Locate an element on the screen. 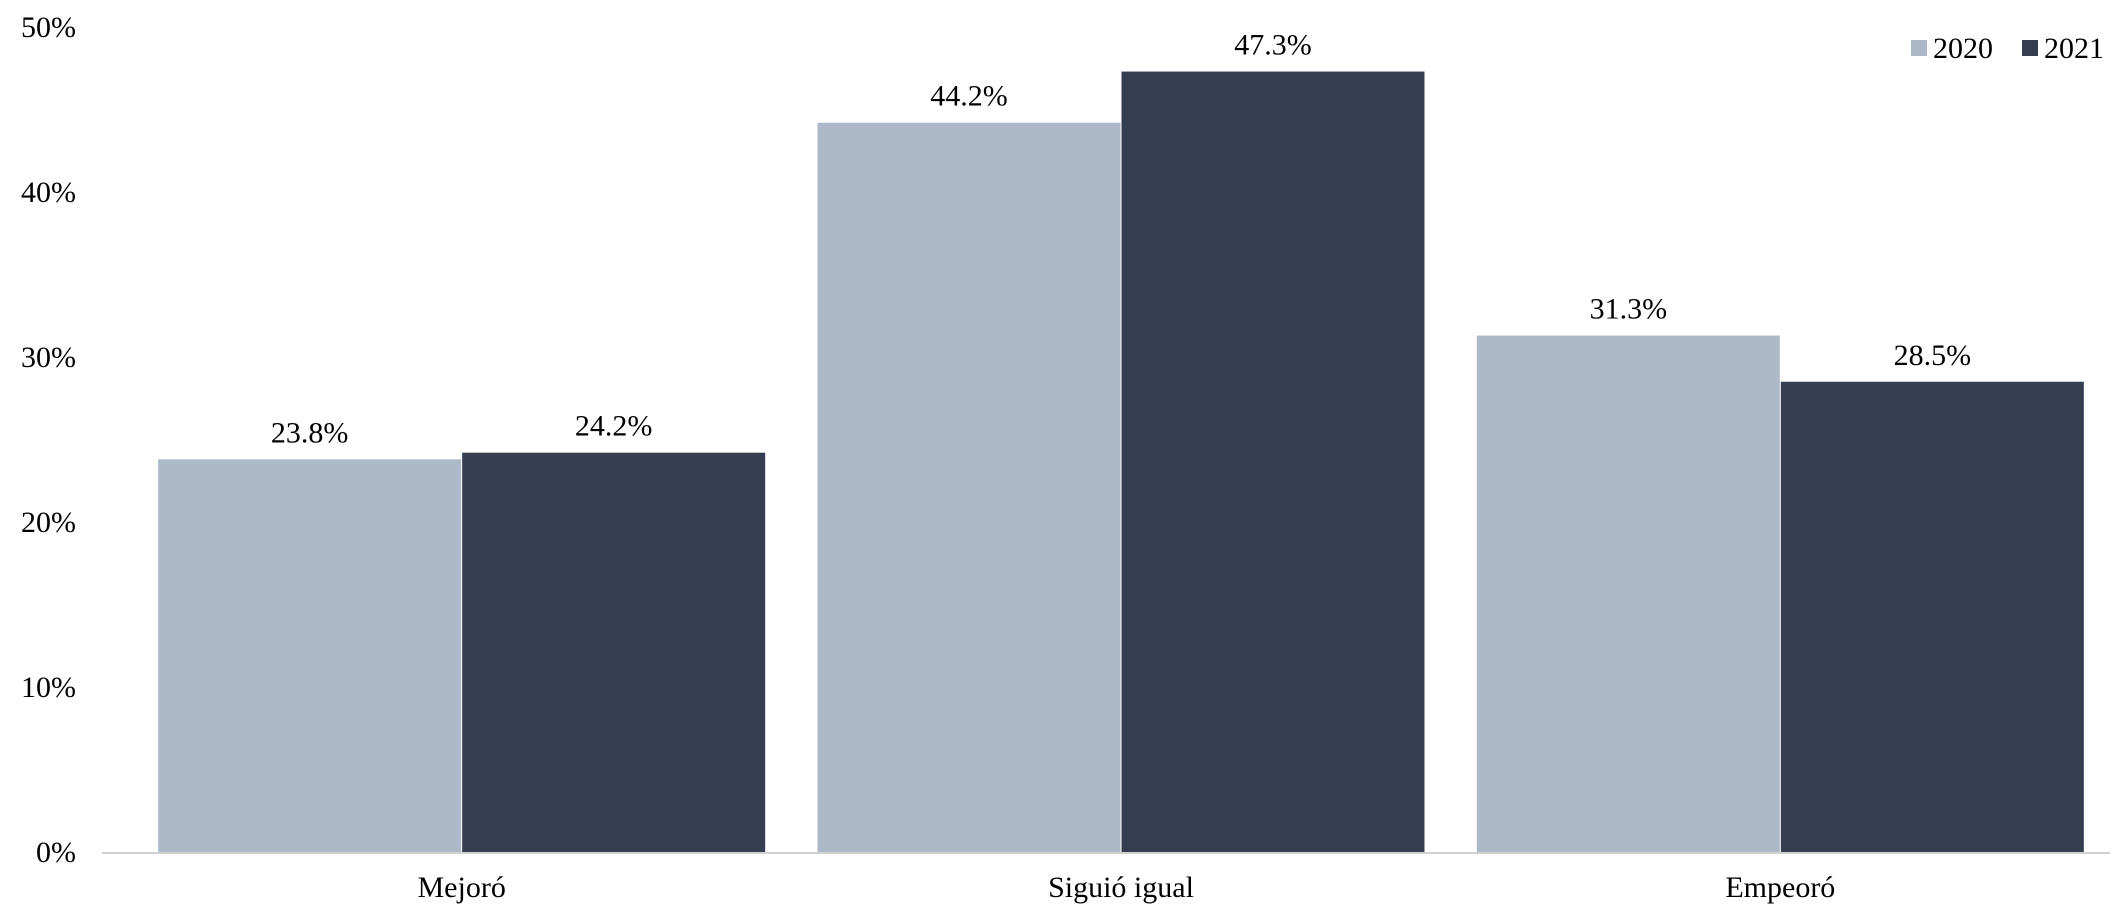 This screenshot has width=2128, height=912. legend-swatch-2021 is located at coordinates (2030, 48).